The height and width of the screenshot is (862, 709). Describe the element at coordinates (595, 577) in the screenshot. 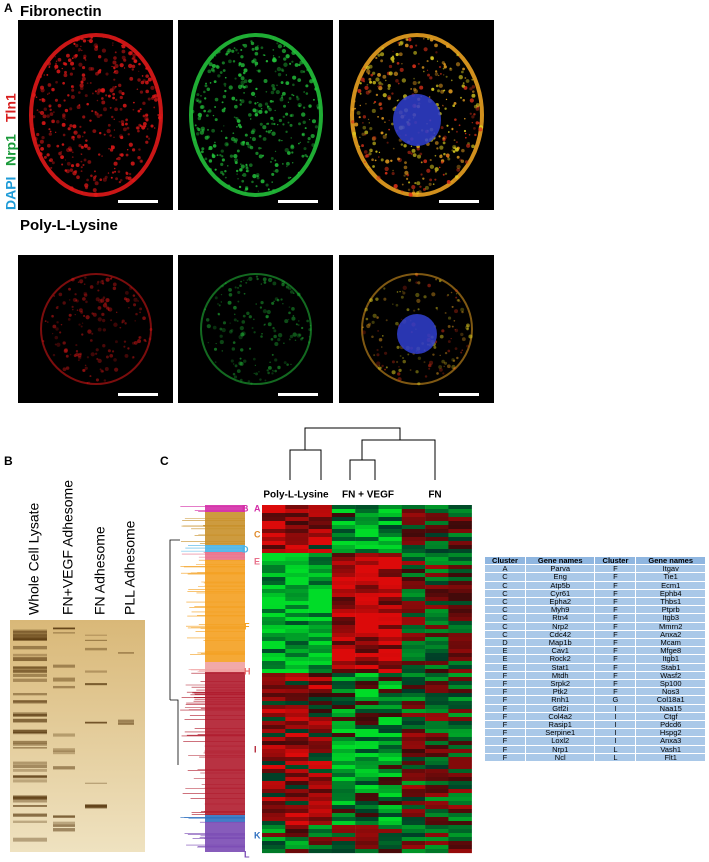

I see `table-row: C Eng F Tie1` at that location.